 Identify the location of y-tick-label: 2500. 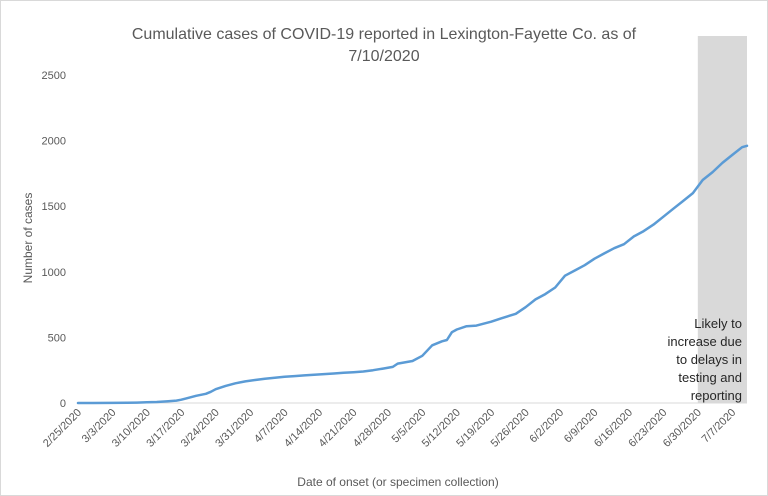
(54, 76).